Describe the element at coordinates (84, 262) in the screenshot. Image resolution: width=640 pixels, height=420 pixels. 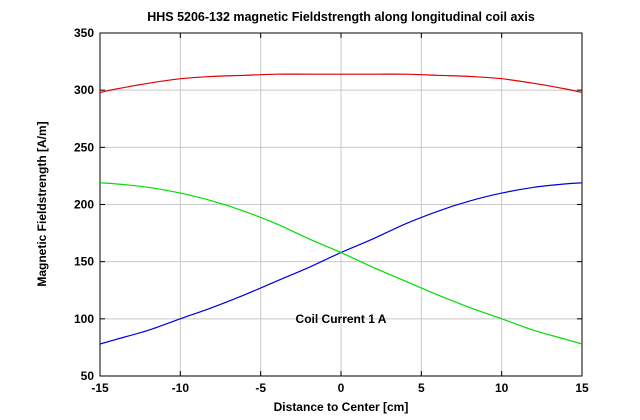
I see `y-tick-label: 150` at that location.